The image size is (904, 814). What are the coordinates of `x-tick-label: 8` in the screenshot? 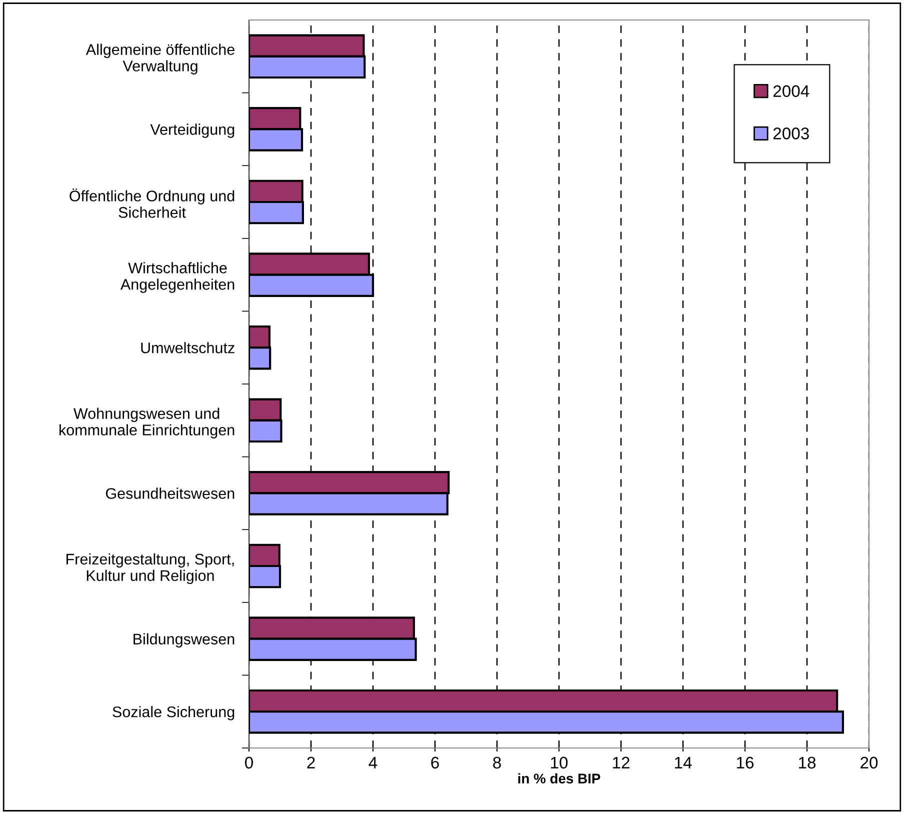 It's located at (497, 762).